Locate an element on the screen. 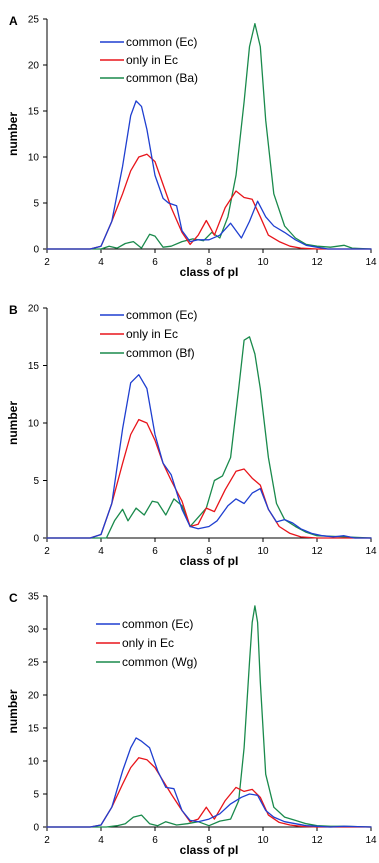 The image size is (379, 863). panel-letter: B is located at coordinates (13, 310).